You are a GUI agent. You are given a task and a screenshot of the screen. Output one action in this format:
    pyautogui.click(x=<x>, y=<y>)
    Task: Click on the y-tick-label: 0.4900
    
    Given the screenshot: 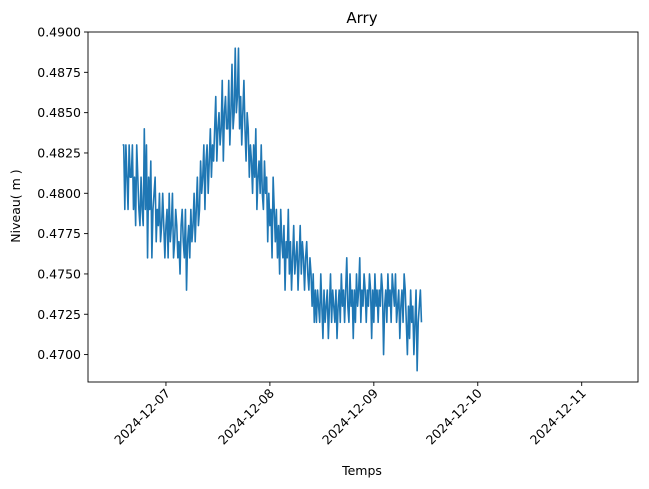 What is the action you would take?
    pyautogui.click(x=59, y=32)
    